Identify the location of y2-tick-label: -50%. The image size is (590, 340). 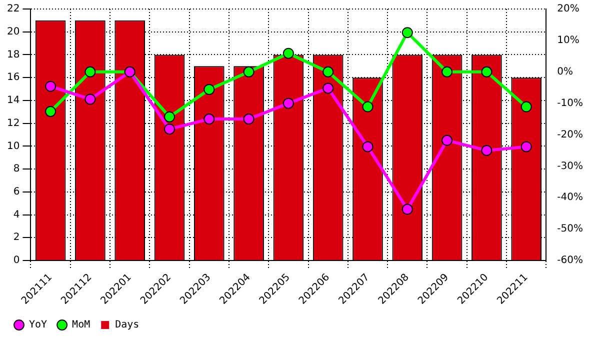
(570, 229).